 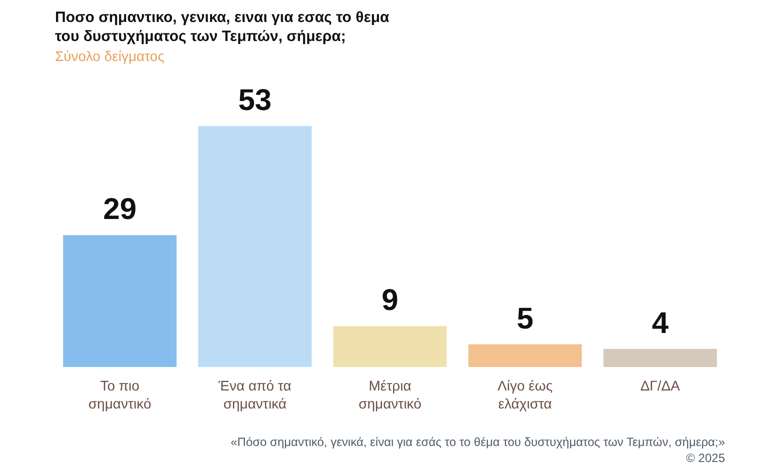 I want to click on text: © 2025, so click(x=706, y=458).